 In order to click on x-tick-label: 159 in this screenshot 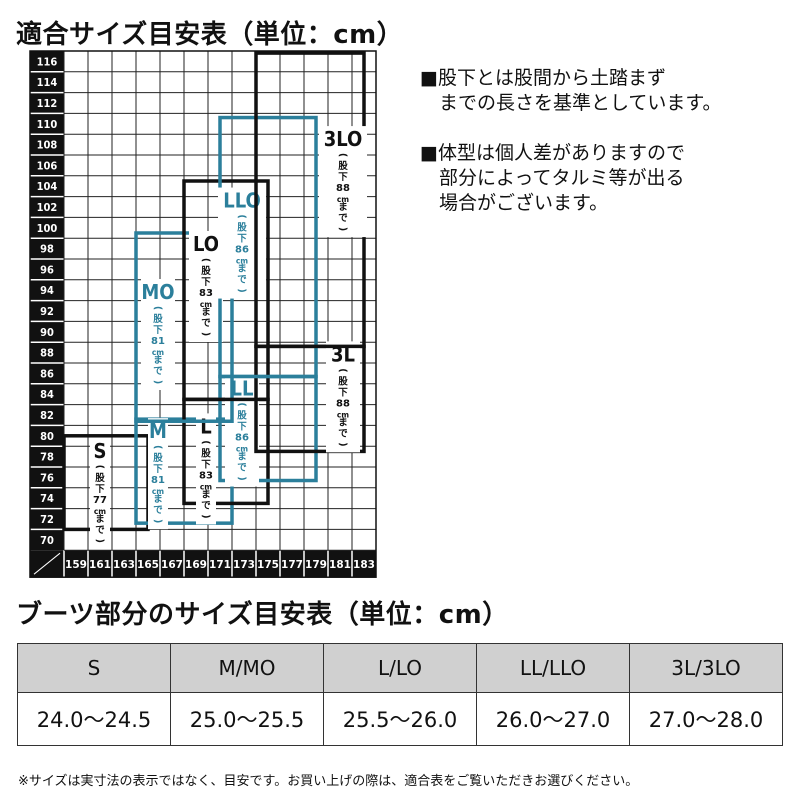, I will do `click(76, 565)`.